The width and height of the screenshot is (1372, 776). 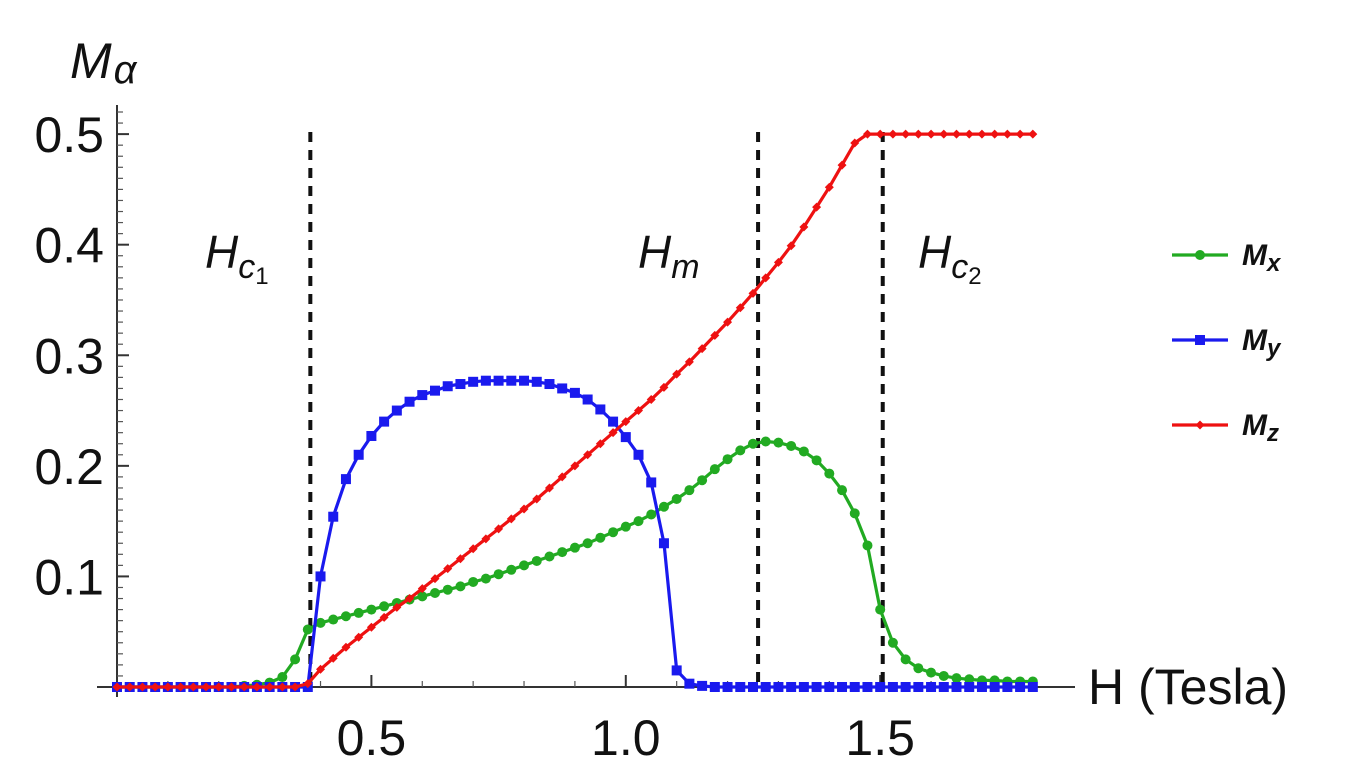 I want to click on y-tick-label: 0.4, so click(x=69, y=246).